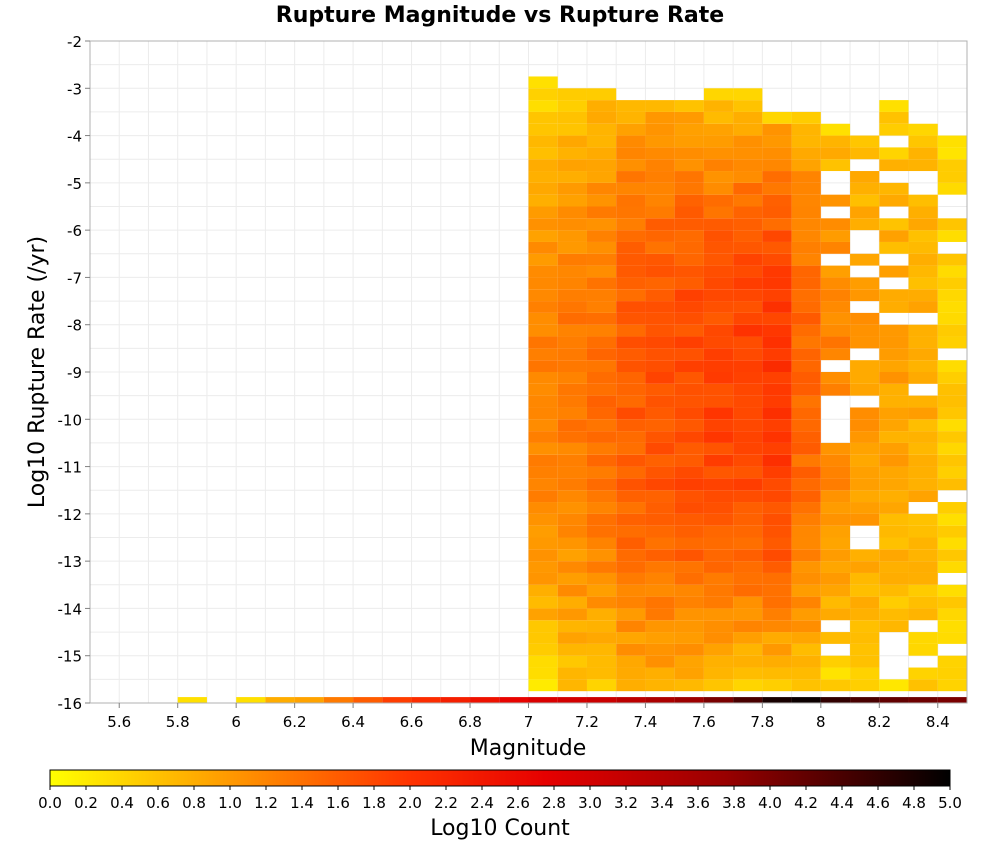 This screenshot has width=1000, height=850. I want to click on x-tick-label: 8.4, so click(938, 722).